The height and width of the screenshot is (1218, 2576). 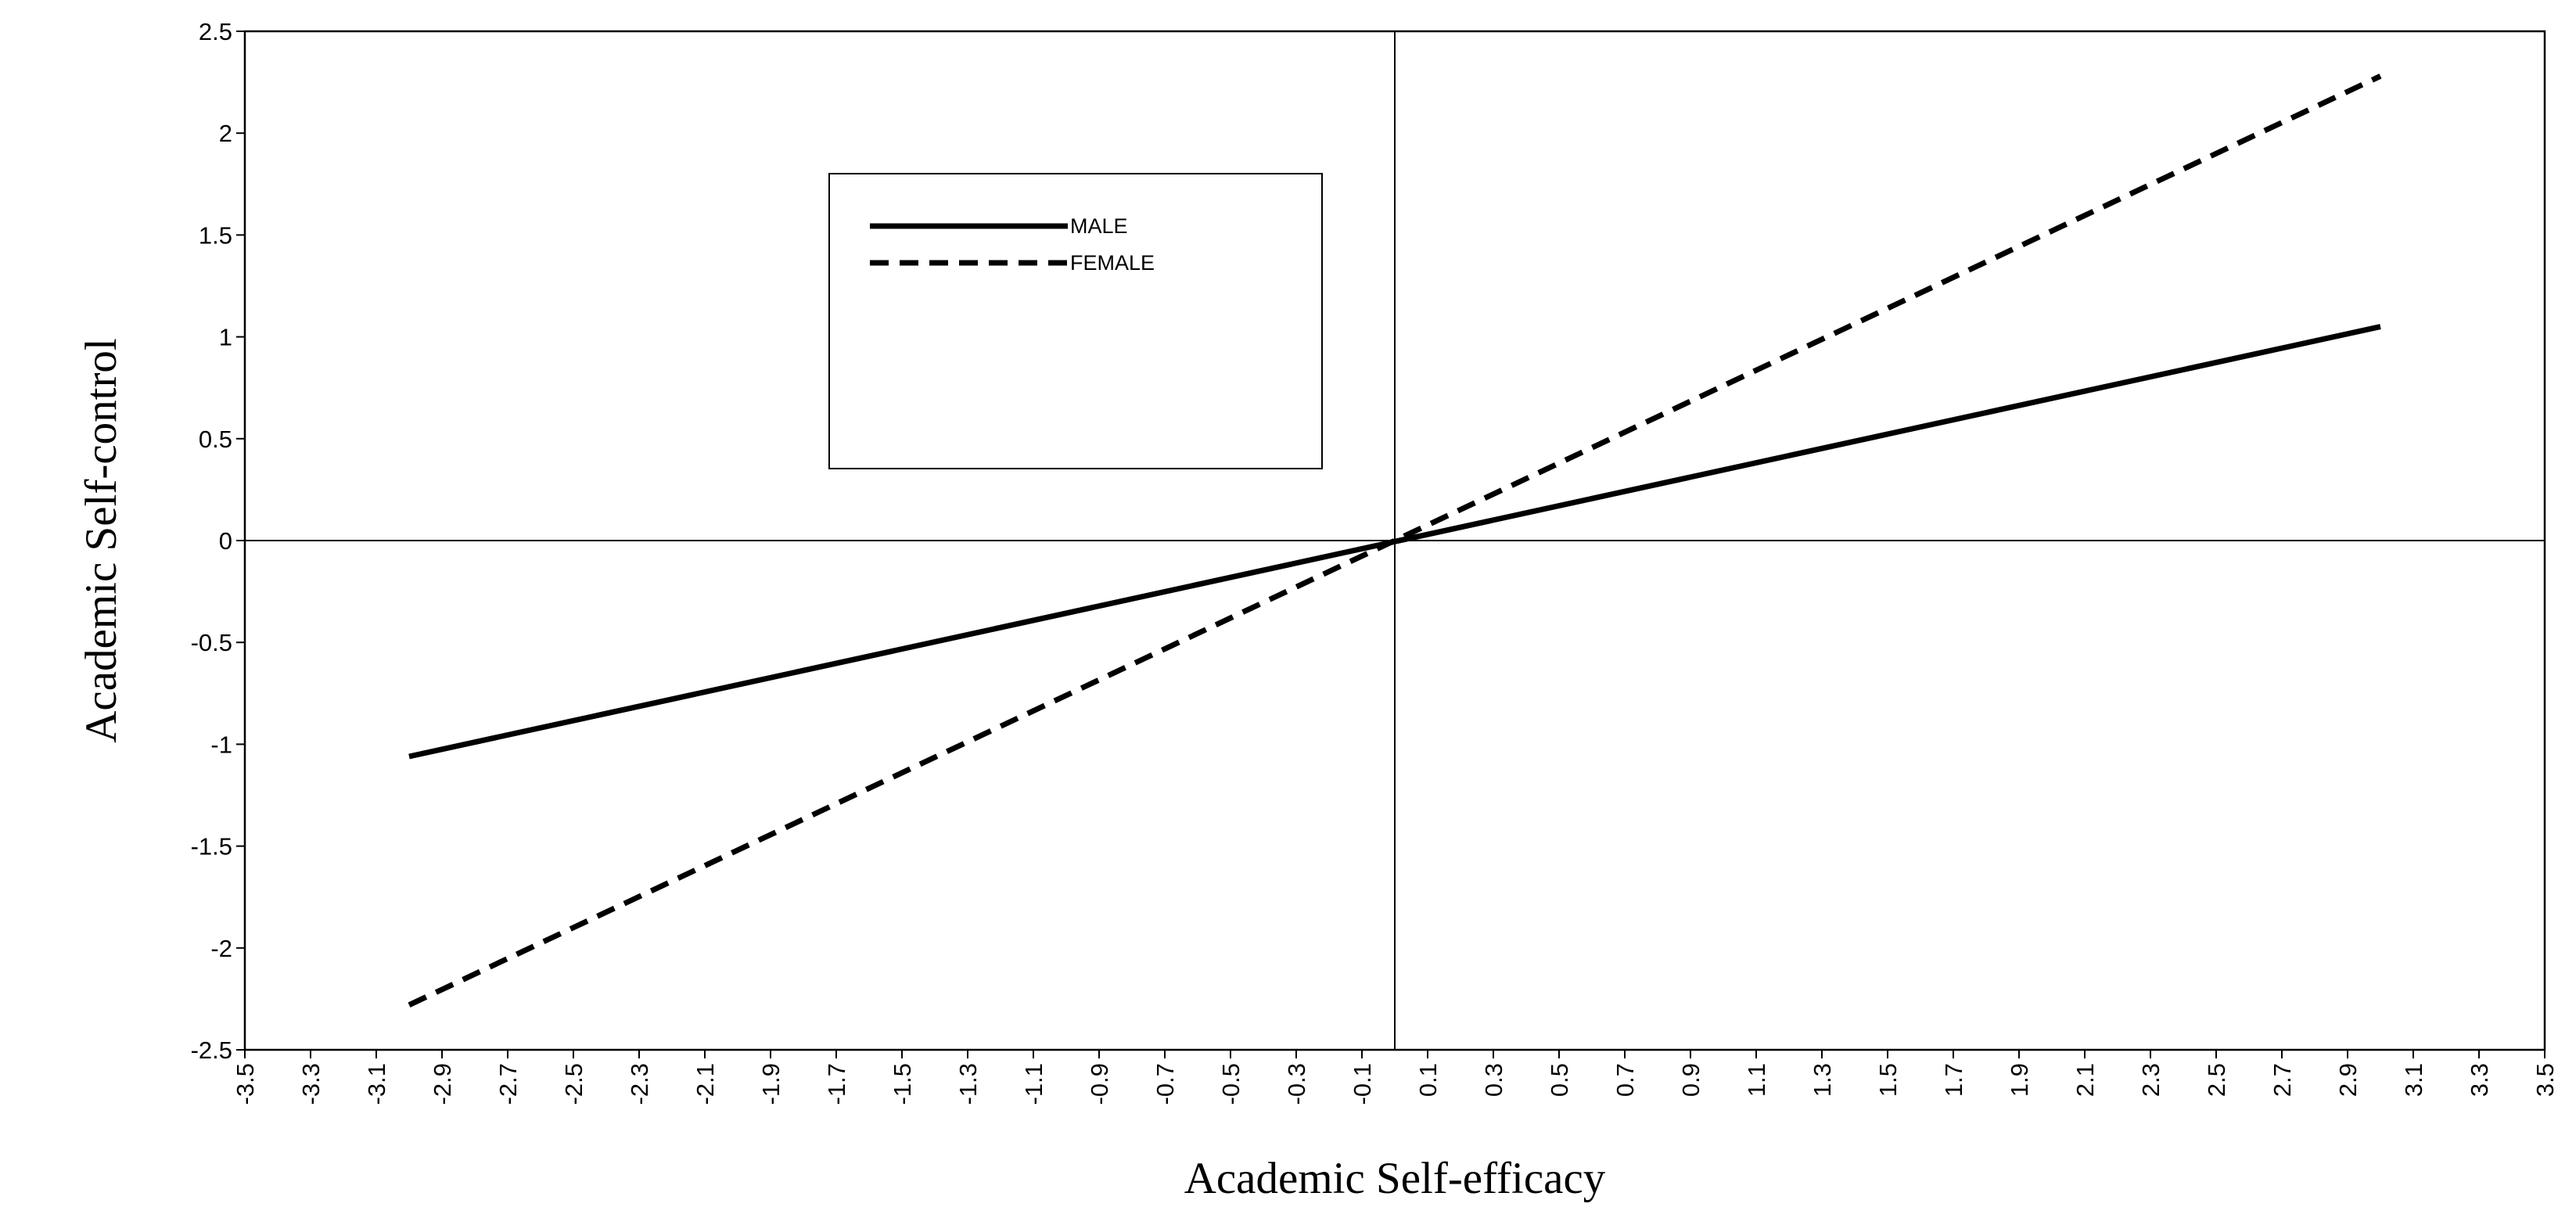 What do you see at coordinates (1822, 1080) in the screenshot?
I see `x-tick-label: 1.3` at bounding box center [1822, 1080].